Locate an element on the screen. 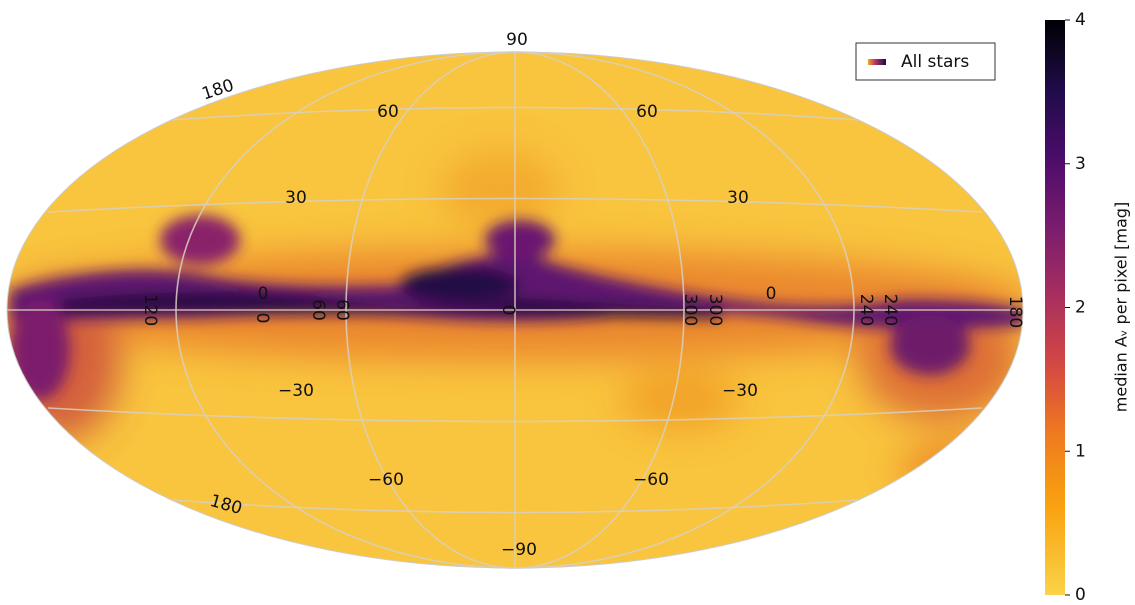  legend: All stars is located at coordinates (925, 61).